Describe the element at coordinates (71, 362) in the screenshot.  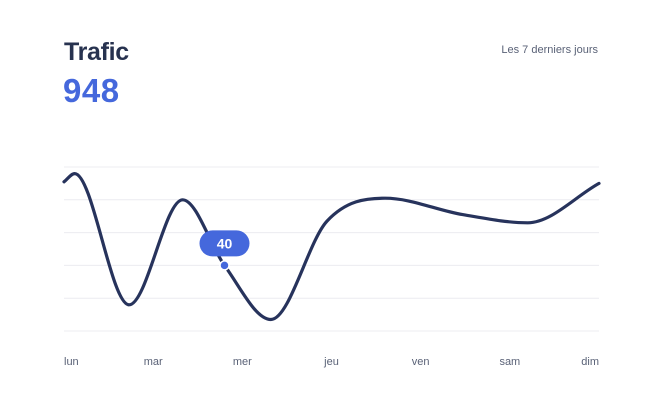
I see `x-tick-label-lun: lun` at that location.